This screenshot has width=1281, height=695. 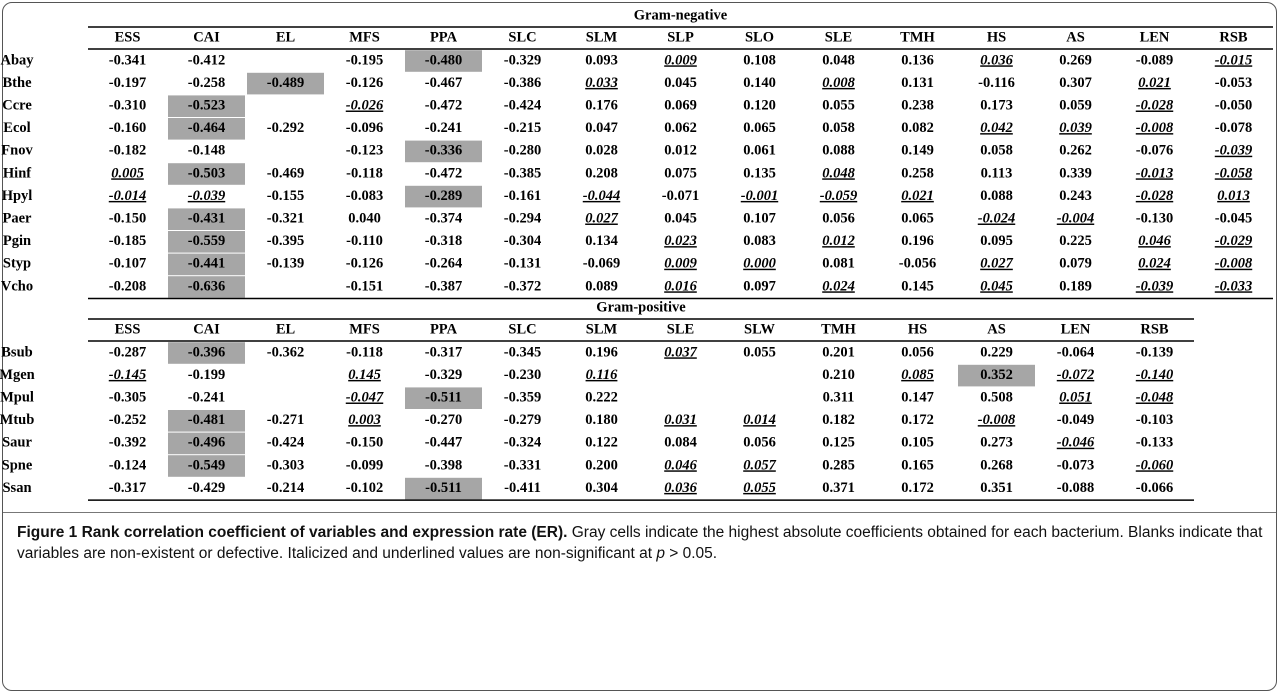 I want to click on non-significant-cell: -0.014, so click(x=127, y=196).